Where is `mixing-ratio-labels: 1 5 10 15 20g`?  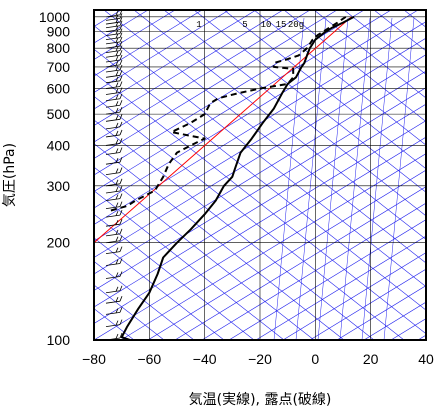
mixing-ratio-labels: 1 5 10 15 20g is located at coordinates (250, 25).